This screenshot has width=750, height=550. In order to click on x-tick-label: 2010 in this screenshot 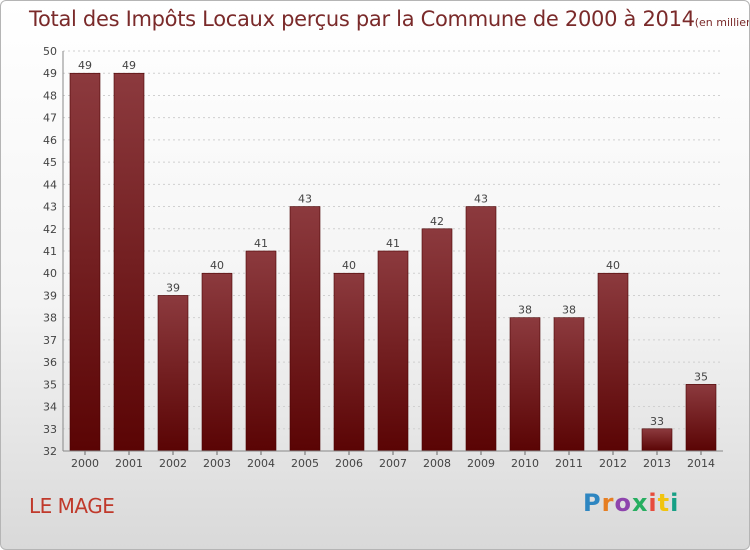, I will do `click(525, 463)`.